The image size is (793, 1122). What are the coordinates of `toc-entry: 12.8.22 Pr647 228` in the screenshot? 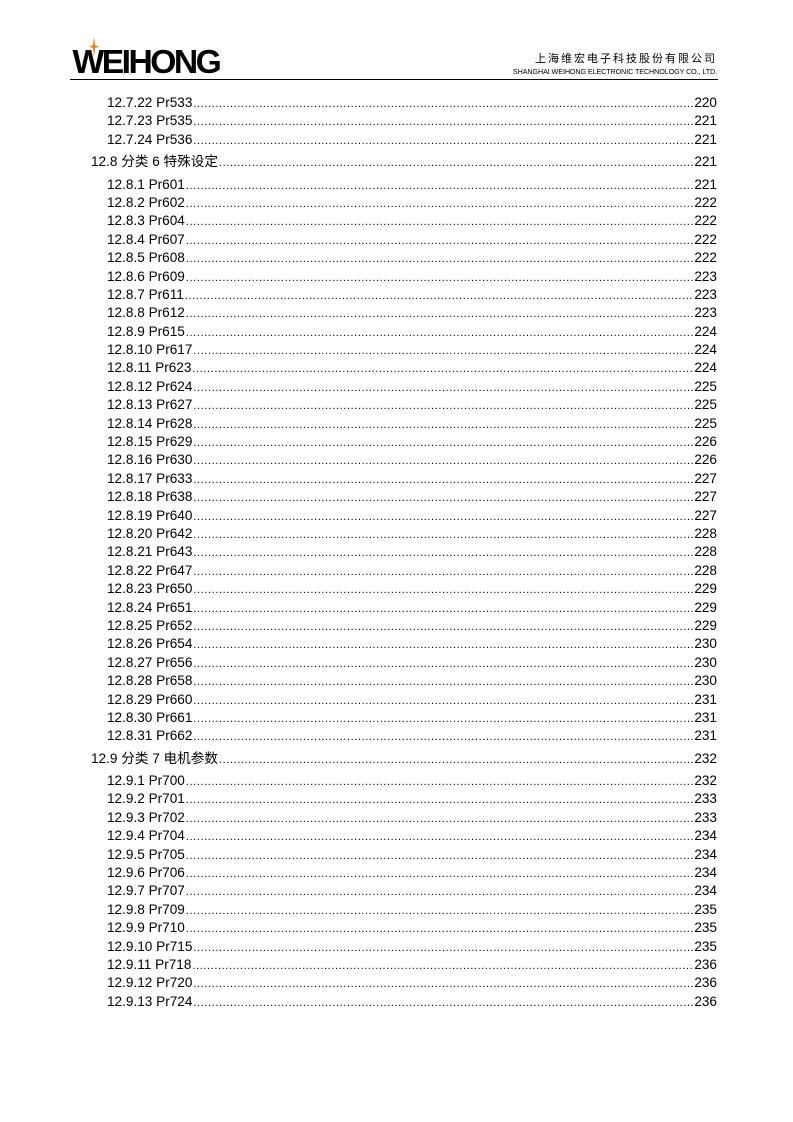 It's located at (404, 571).